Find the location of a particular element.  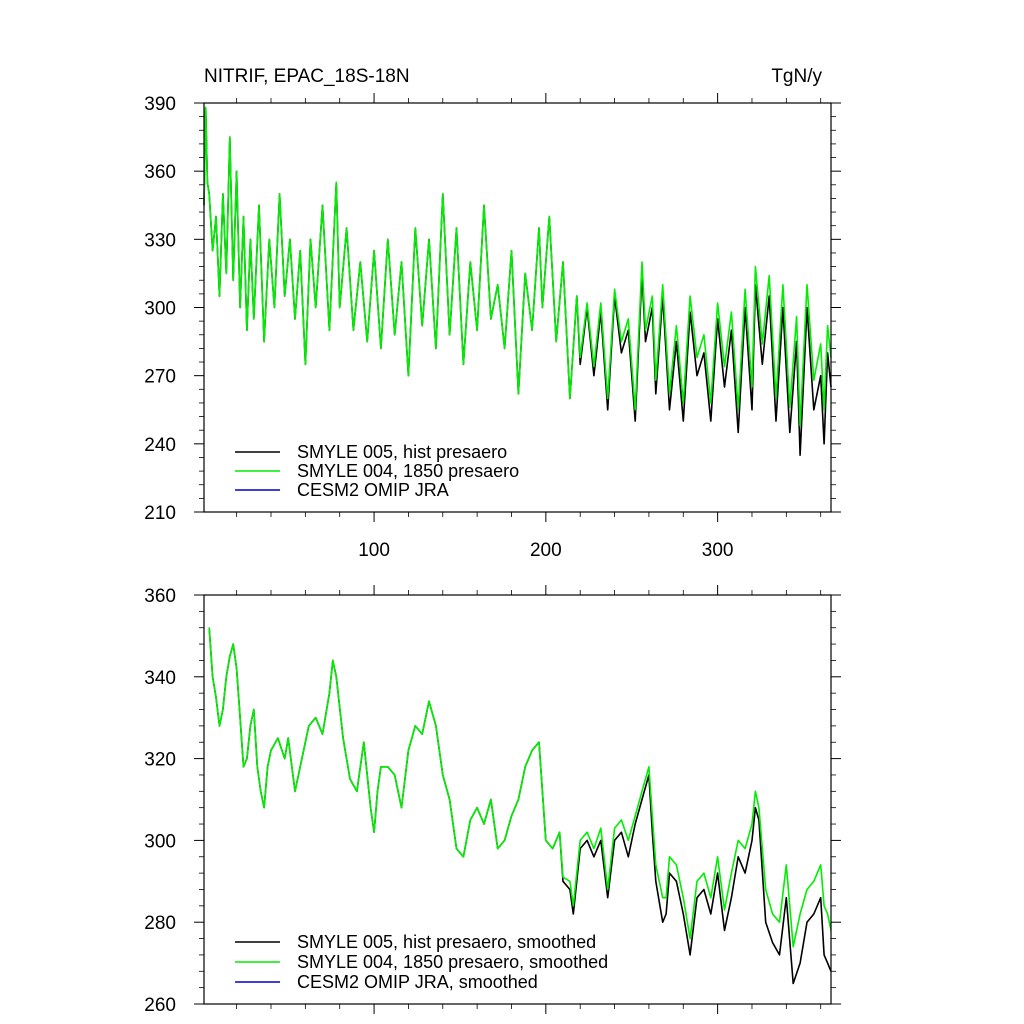

top-ytick-label: 390 is located at coordinates (160, 104).